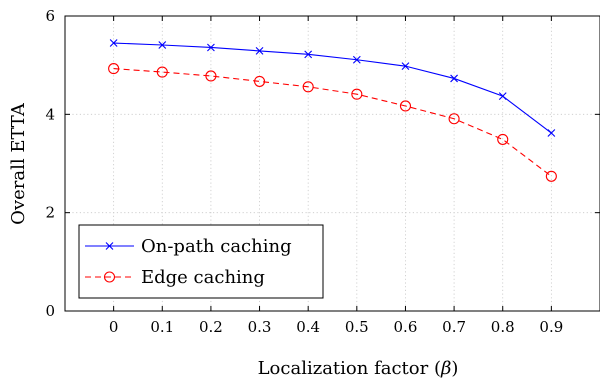 Image resolution: width=600 pixels, height=381 pixels. What do you see at coordinates (114, 327) in the screenshot?
I see `x-tick-label: 0` at bounding box center [114, 327].